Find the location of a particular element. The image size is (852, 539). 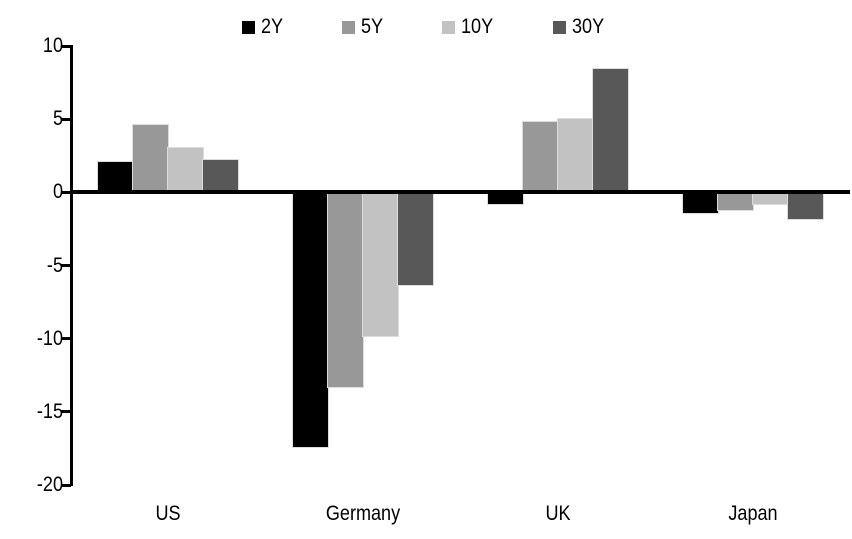

bar-germany-5y is located at coordinates (346, 289).